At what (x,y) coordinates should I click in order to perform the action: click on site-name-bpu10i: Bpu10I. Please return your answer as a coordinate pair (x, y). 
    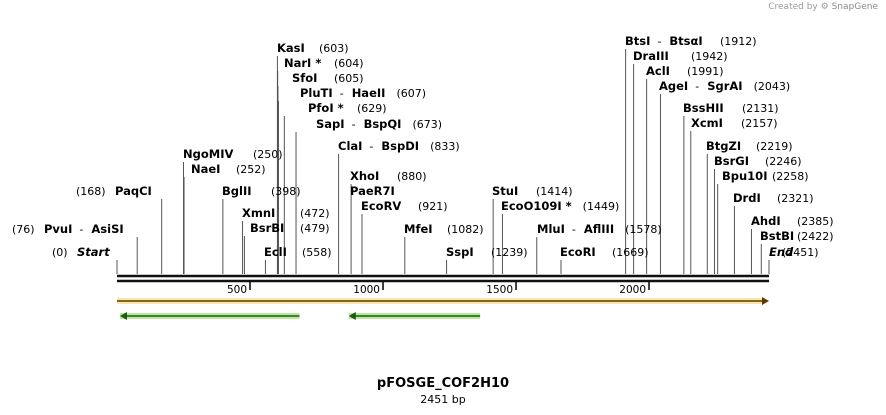
    Looking at the image, I should click on (744, 176).